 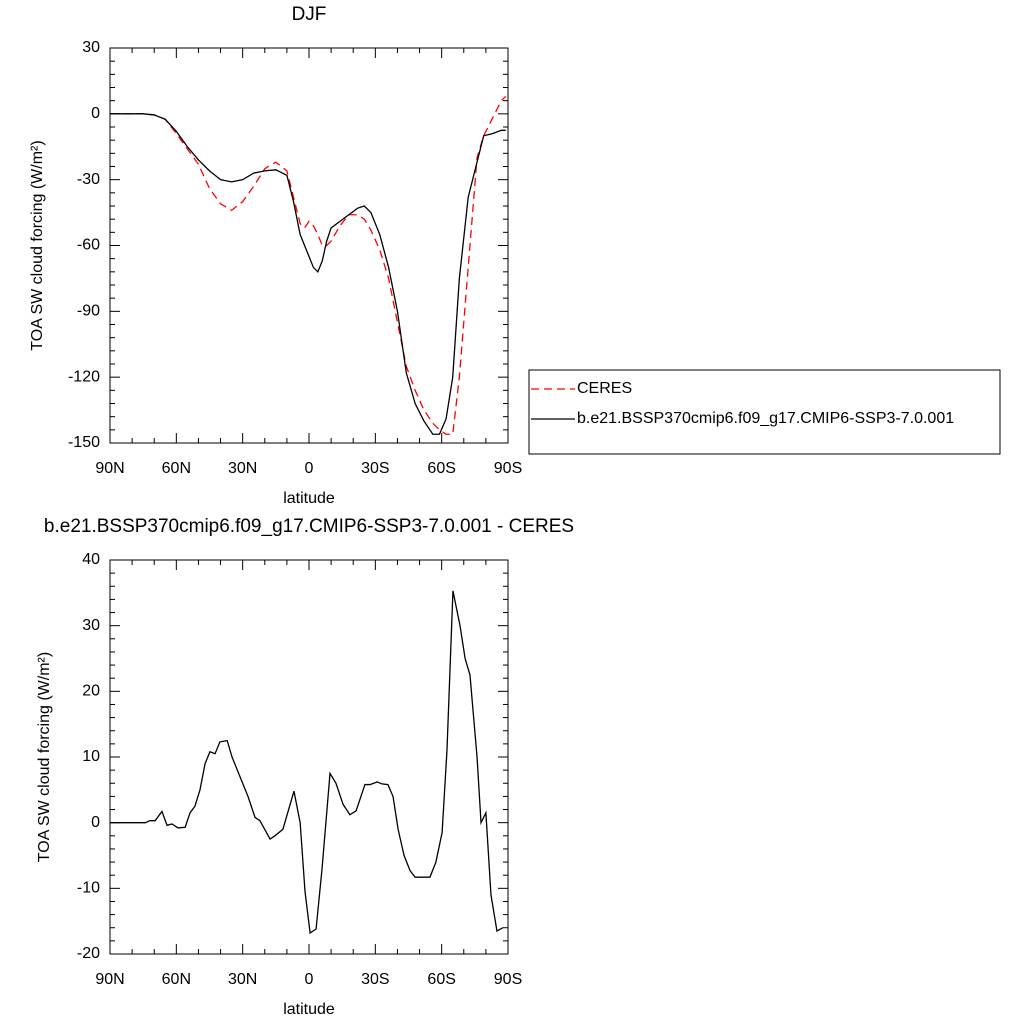 I want to click on y-tick-label: -10, so click(x=88, y=888).